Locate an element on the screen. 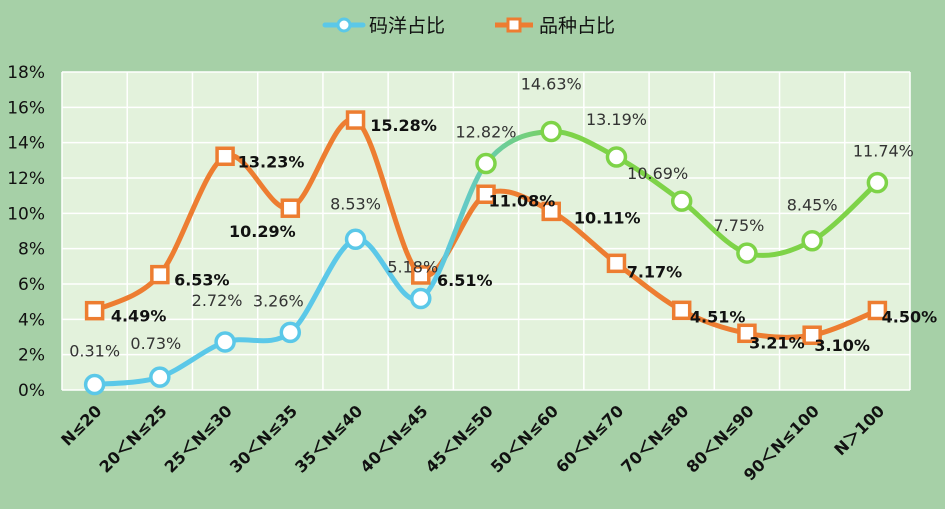  data-label-a: 8.53% is located at coordinates (355, 203).